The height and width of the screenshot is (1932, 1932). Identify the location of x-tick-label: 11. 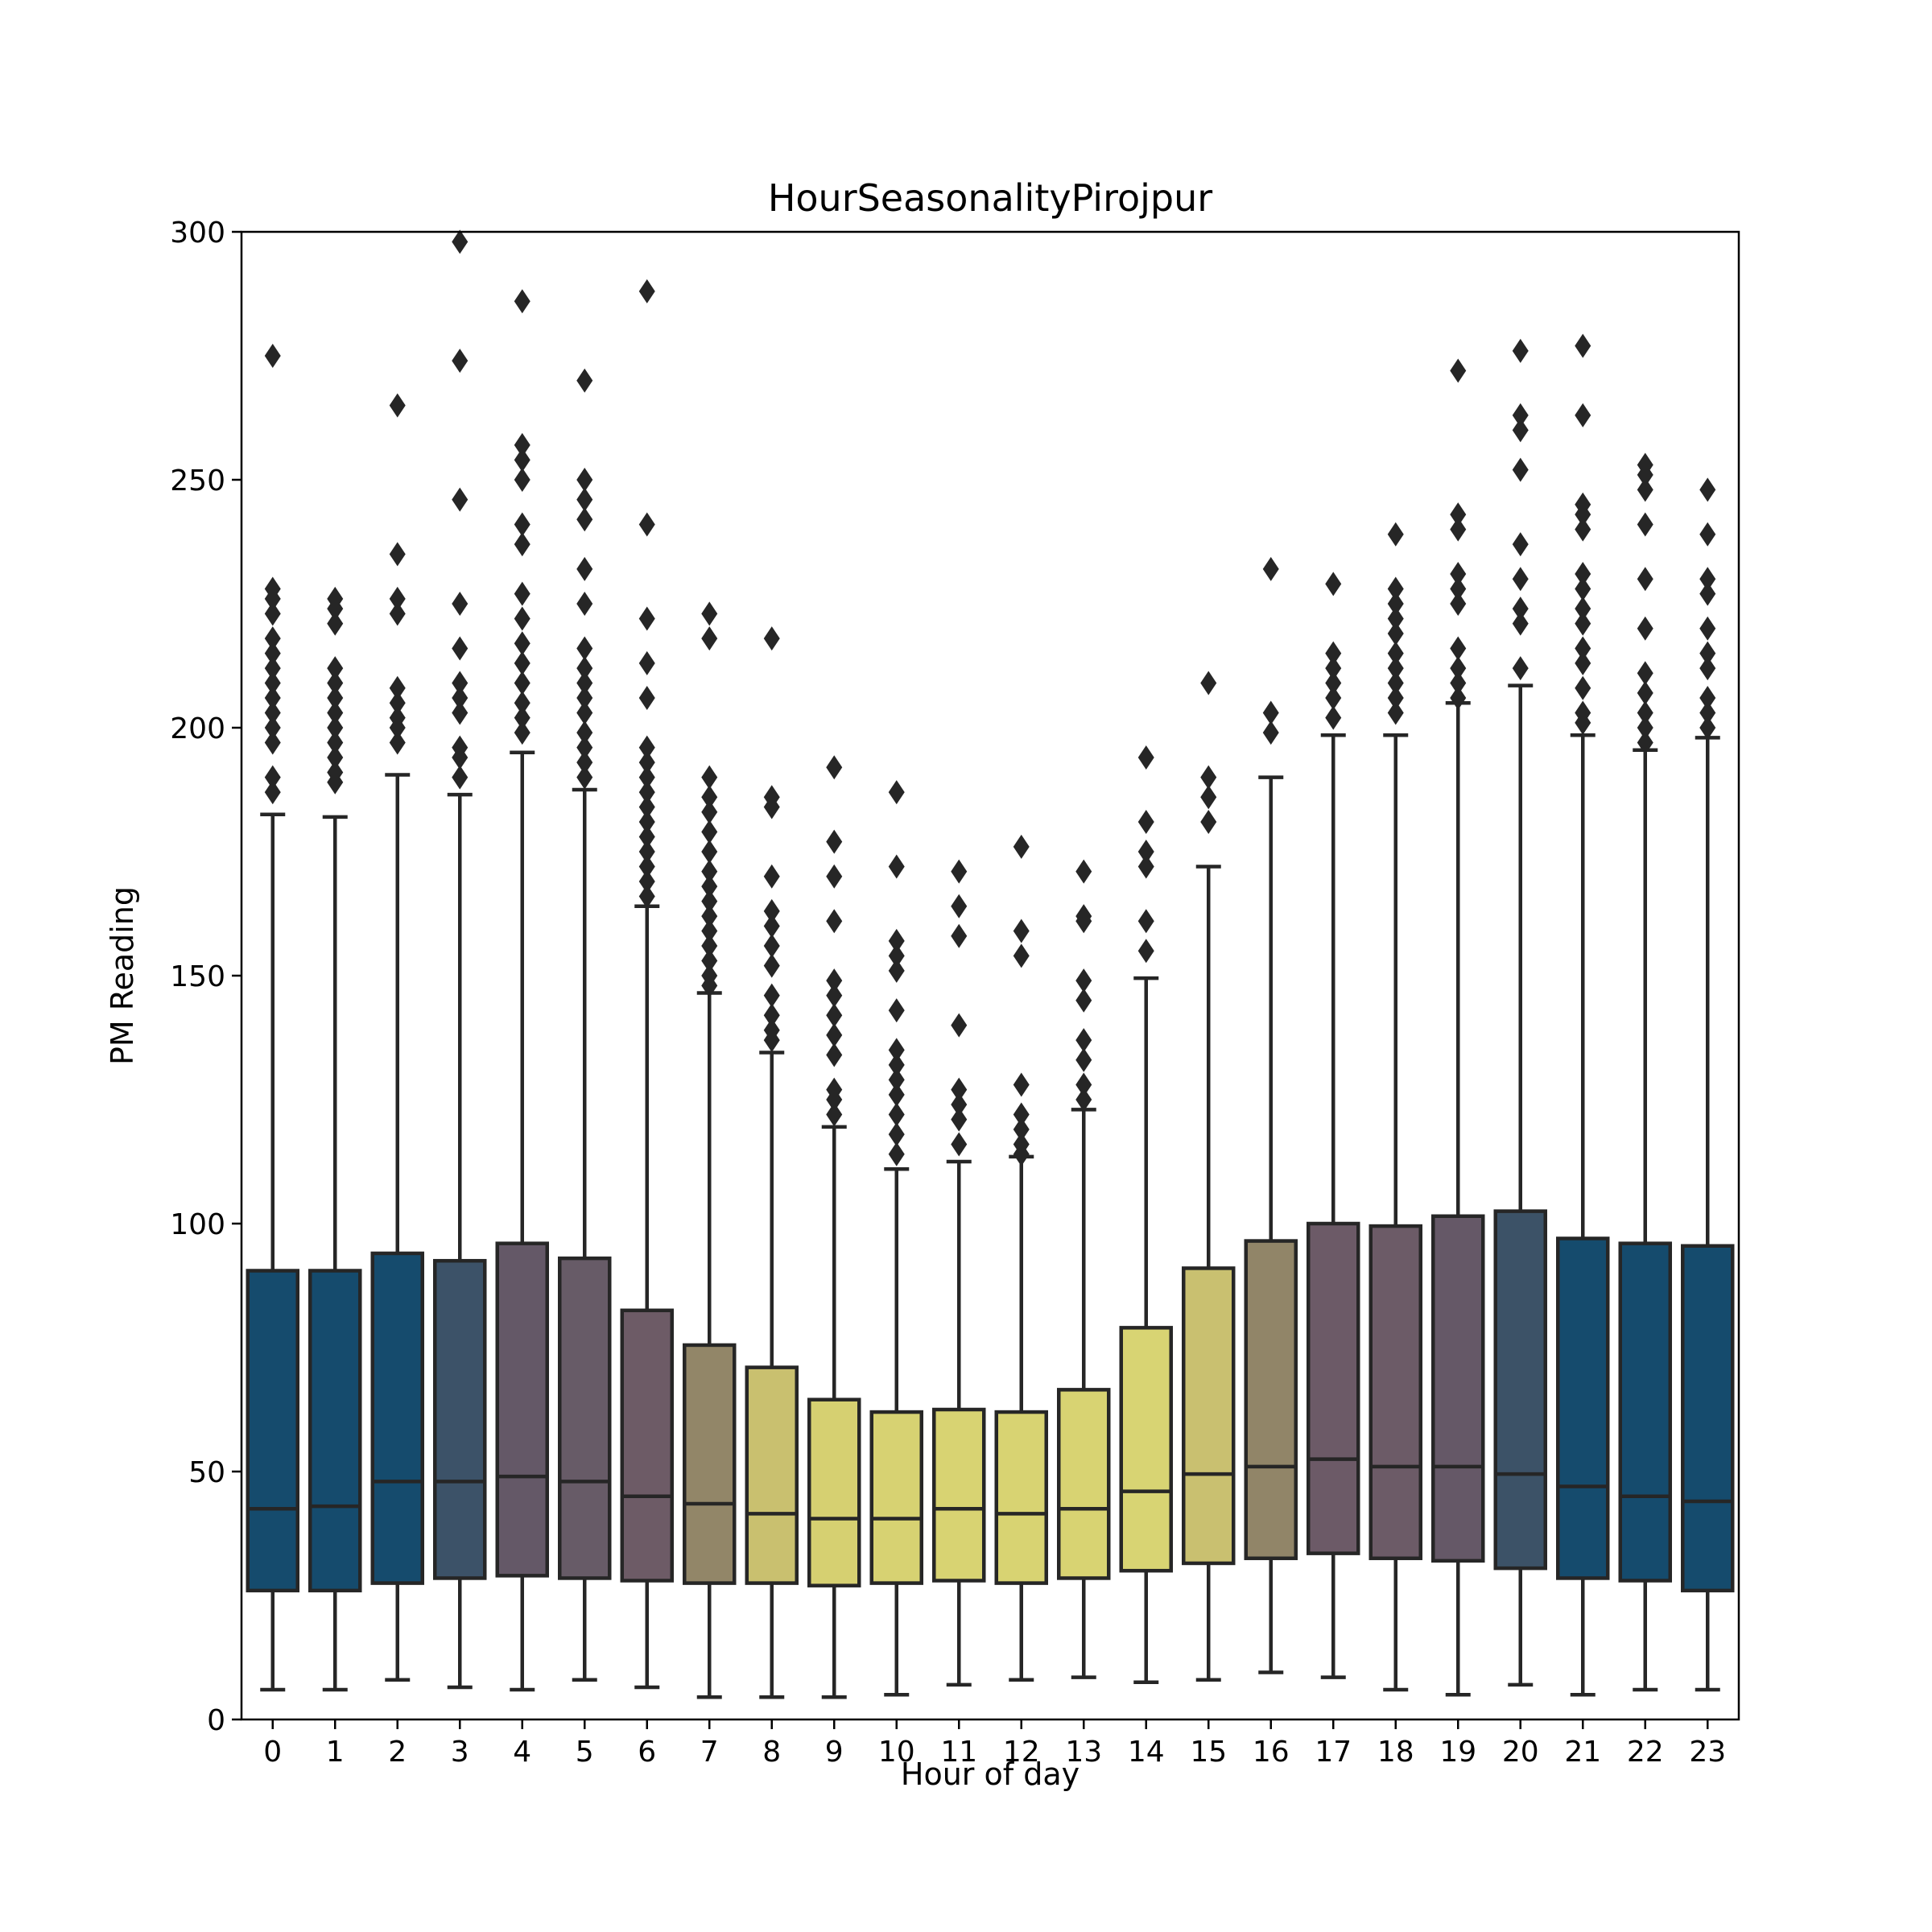
(958, 1752).